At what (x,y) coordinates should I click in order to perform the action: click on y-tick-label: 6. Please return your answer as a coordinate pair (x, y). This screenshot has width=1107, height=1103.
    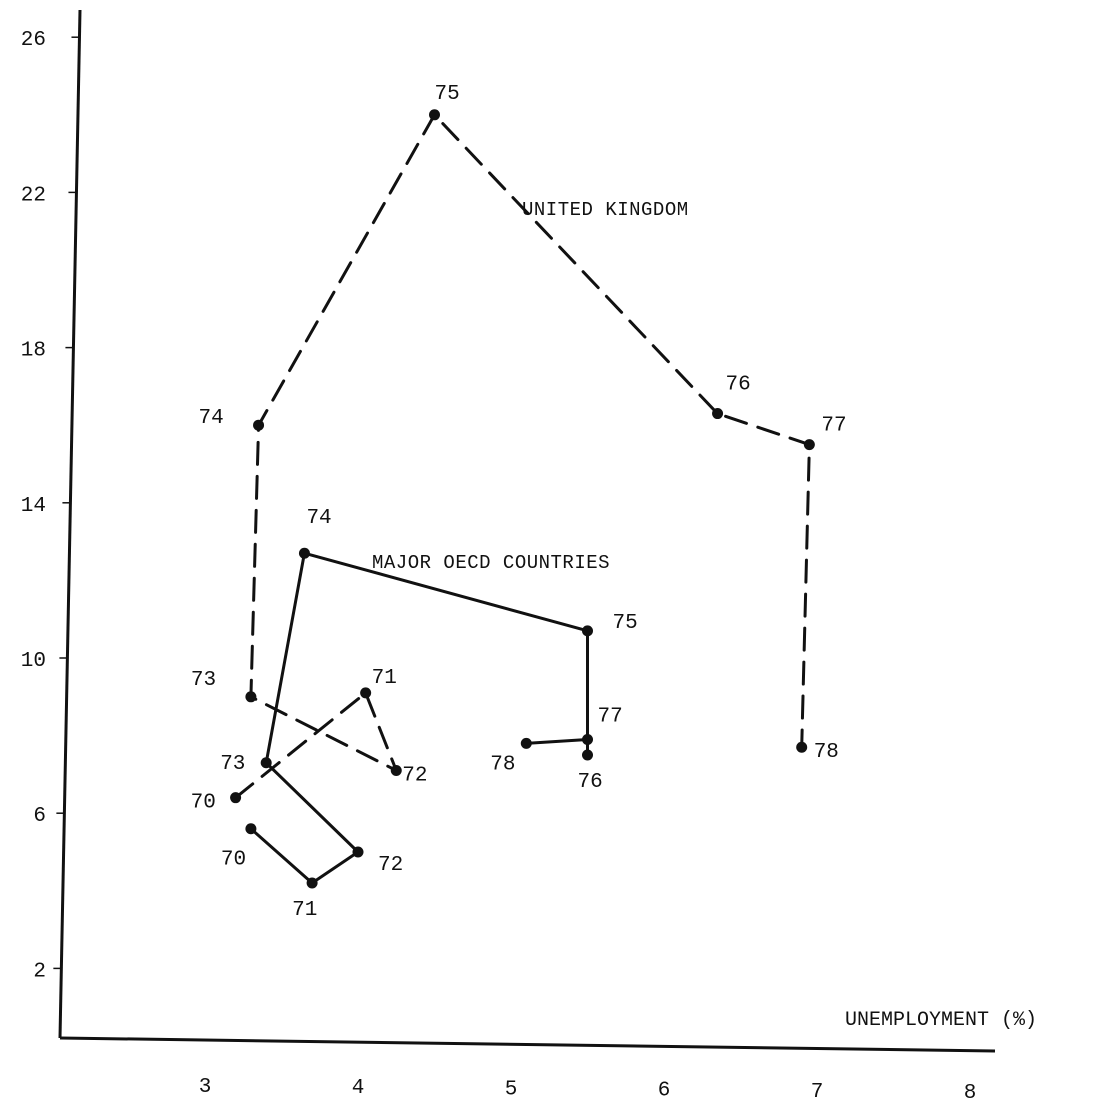
    Looking at the image, I should click on (39, 816).